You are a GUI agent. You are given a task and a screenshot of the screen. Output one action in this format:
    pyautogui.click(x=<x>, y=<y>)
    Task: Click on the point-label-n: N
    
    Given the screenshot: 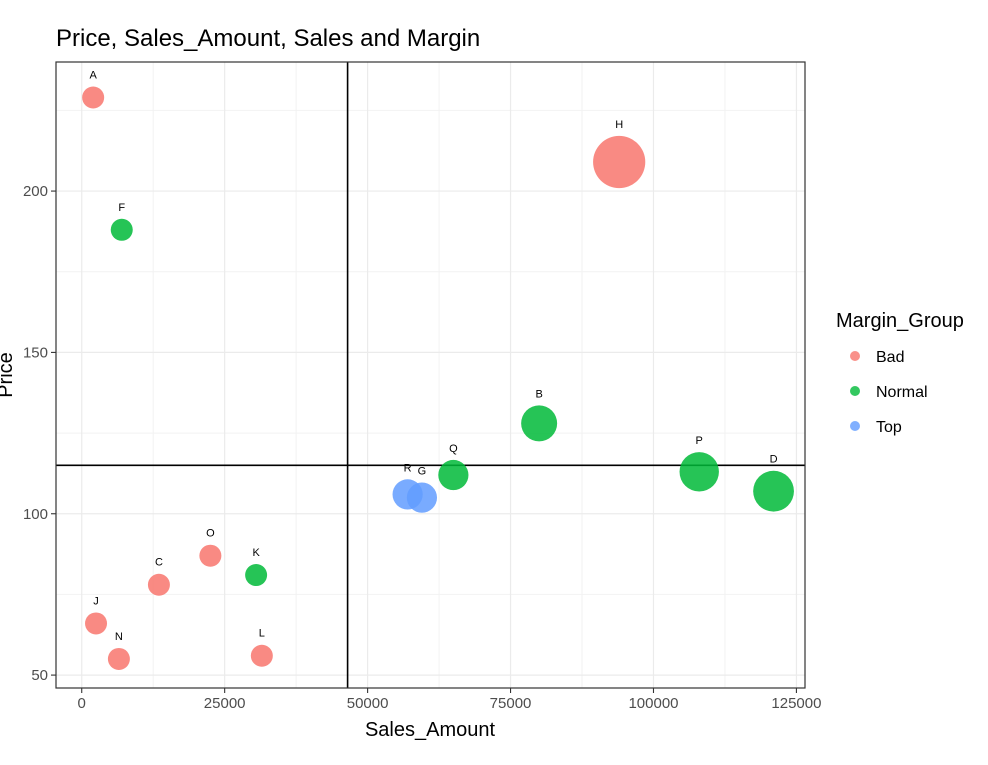 What is the action you would take?
    pyautogui.click(x=119, y=637)
    